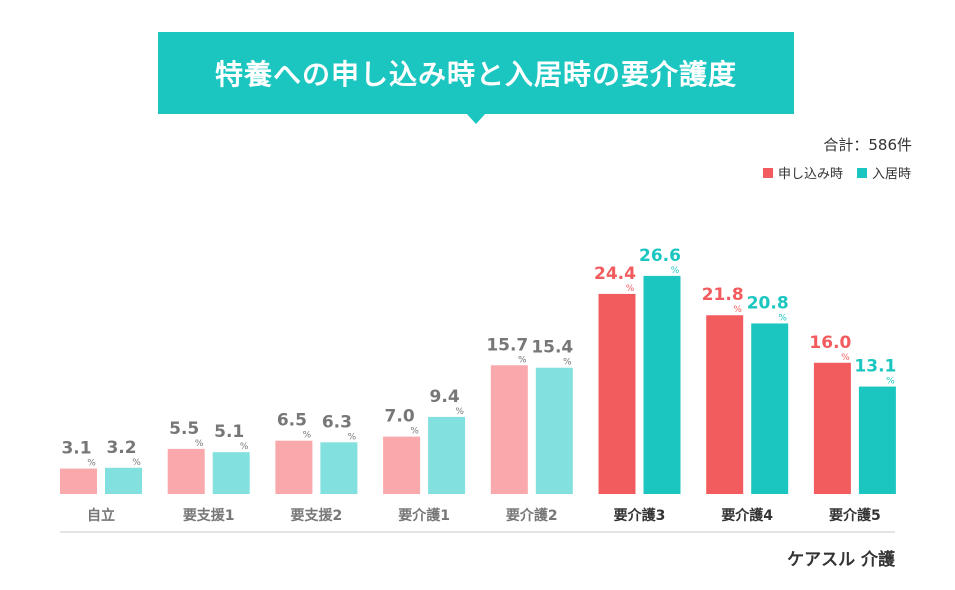  I want to click on data-label-application: 21.8, so click(723, 295).